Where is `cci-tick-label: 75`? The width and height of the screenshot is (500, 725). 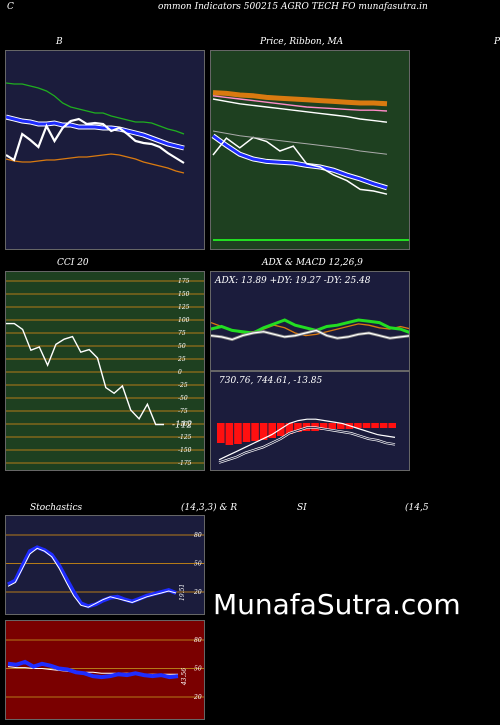
cci-tick-label: 75 is located at coordinates (182, 333).